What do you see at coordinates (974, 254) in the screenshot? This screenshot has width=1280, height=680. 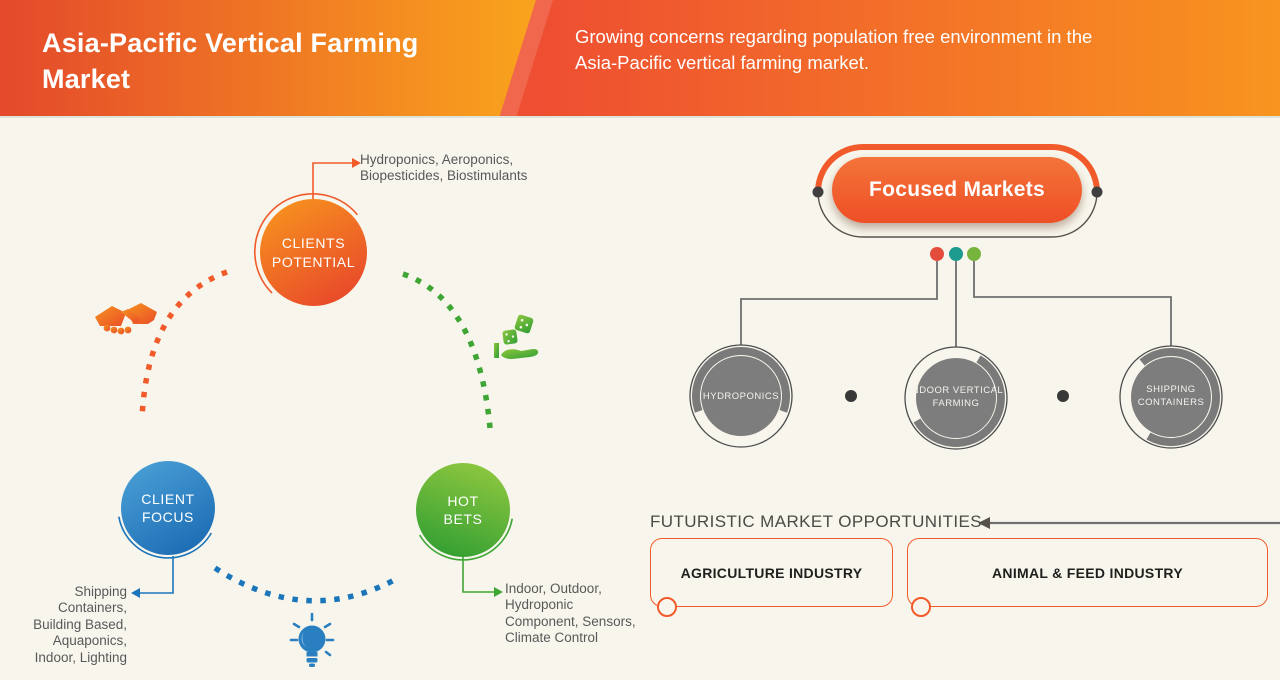 I see `green-dot` at bounding box center [974, 254].